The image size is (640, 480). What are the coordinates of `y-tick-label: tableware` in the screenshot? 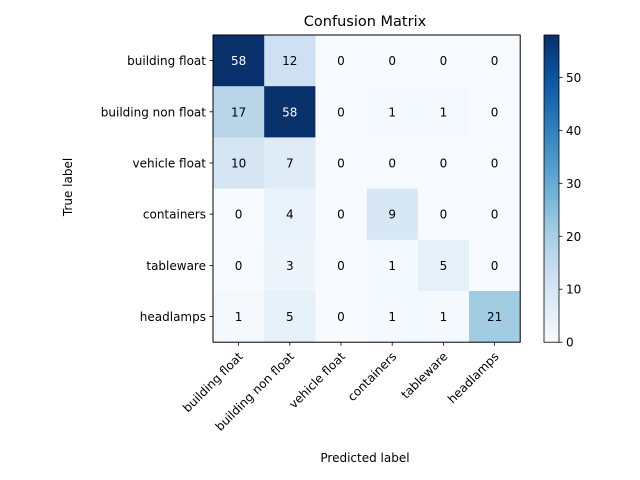 It's located at (176, 266).